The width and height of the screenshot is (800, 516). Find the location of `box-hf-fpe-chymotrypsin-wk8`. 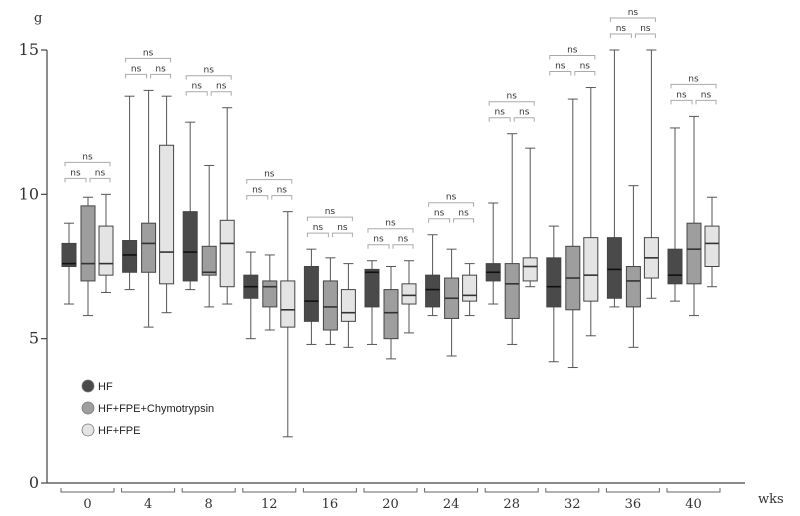

box-hf-fpe-chymotrypsin-wk8 is located at coordinates (209, 236).